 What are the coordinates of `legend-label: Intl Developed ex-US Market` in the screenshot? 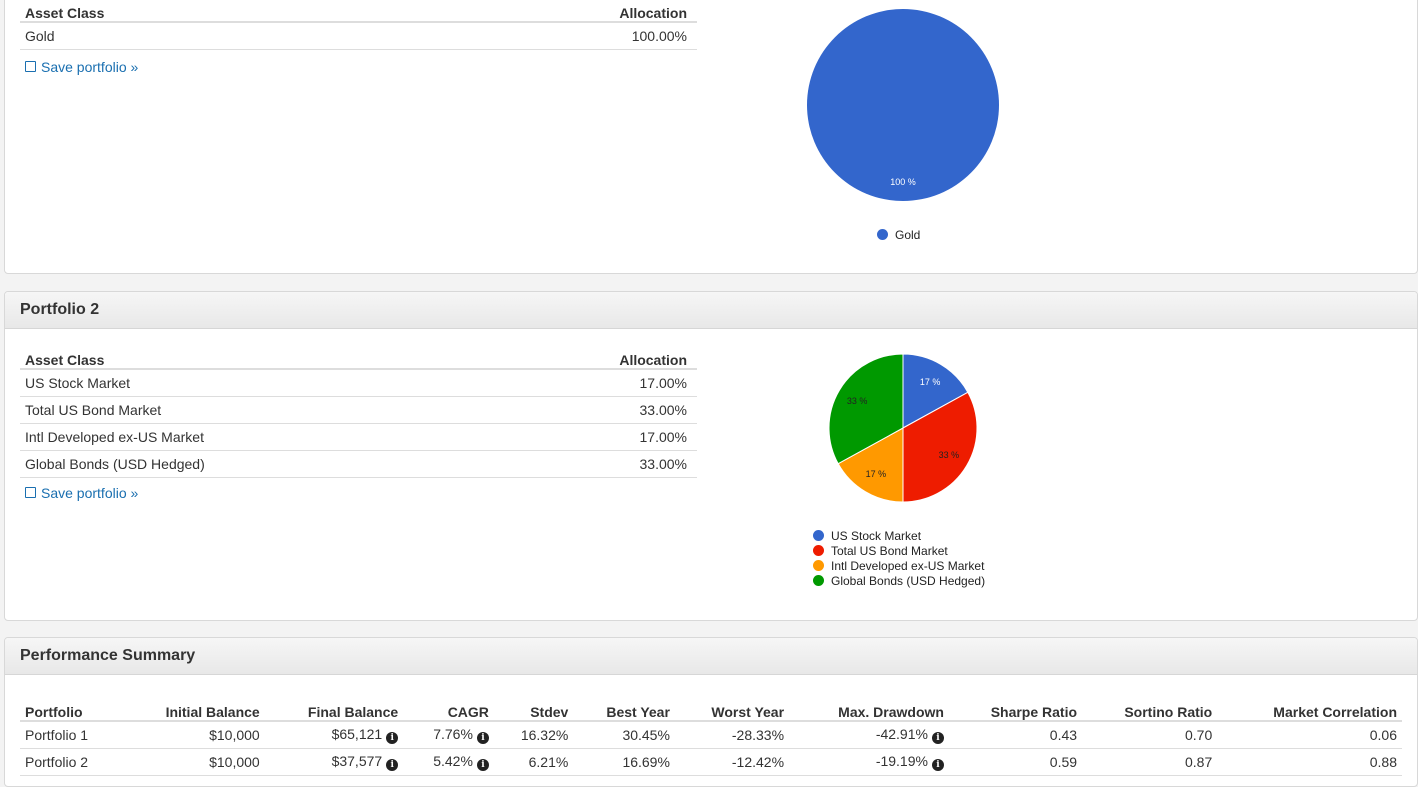 It's located at (908, 566).